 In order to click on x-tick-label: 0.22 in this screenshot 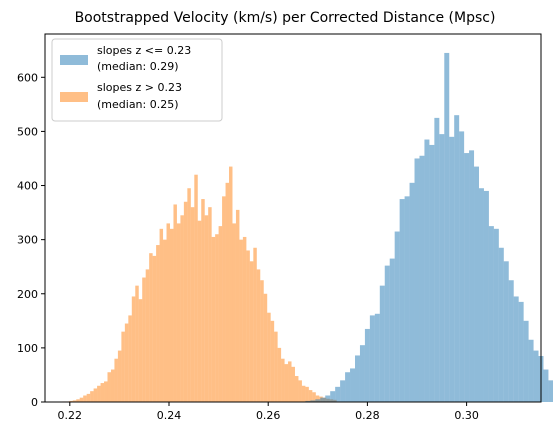, I will do `click(70, 415)`.